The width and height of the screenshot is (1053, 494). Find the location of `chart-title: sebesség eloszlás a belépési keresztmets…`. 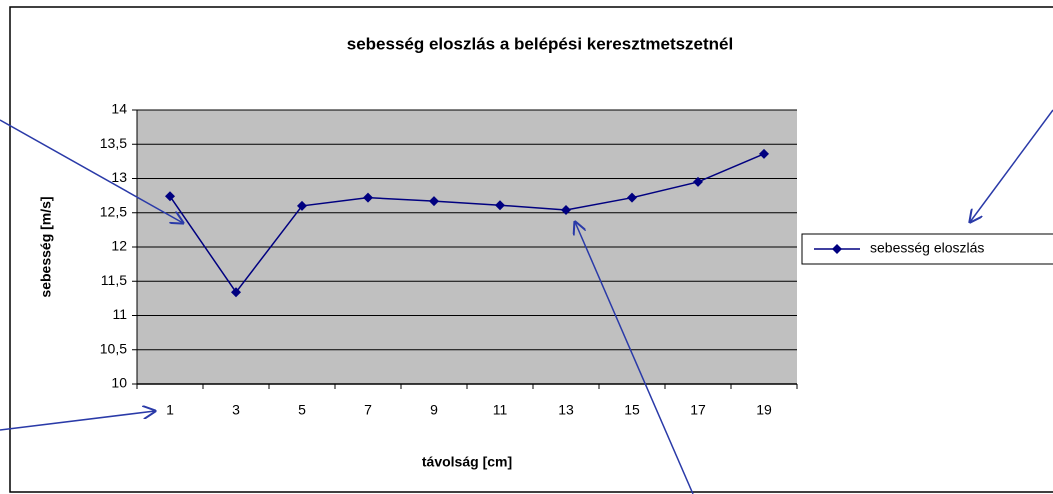

chart-title: sebesség eloszlás a belépési keresztmets… is located at coordinates (540, 43).